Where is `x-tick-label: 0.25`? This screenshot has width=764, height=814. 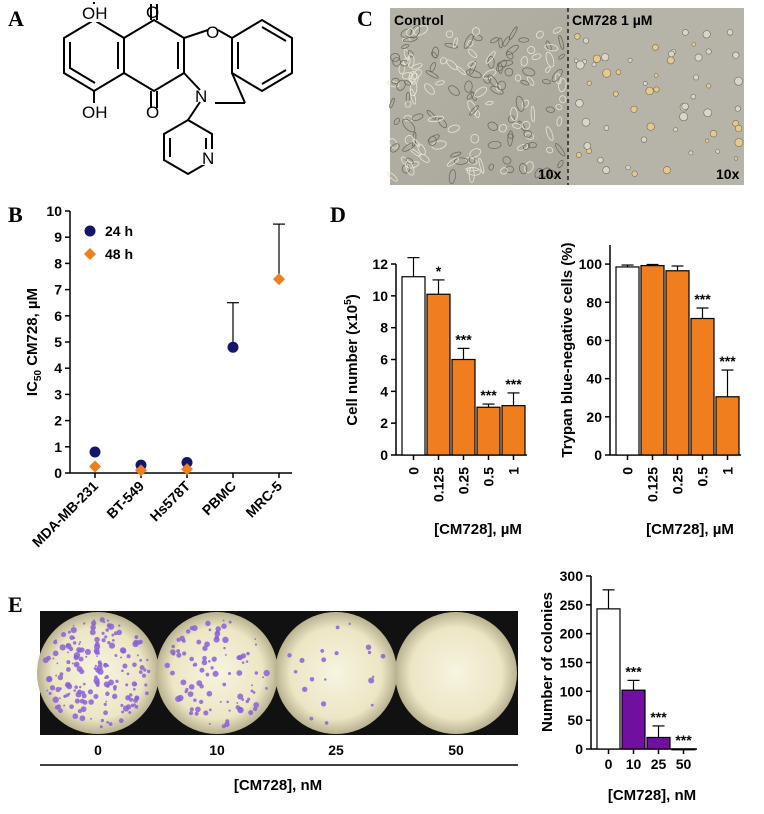 x-tick-label: 0.25 is located at coordinates (678, 480).